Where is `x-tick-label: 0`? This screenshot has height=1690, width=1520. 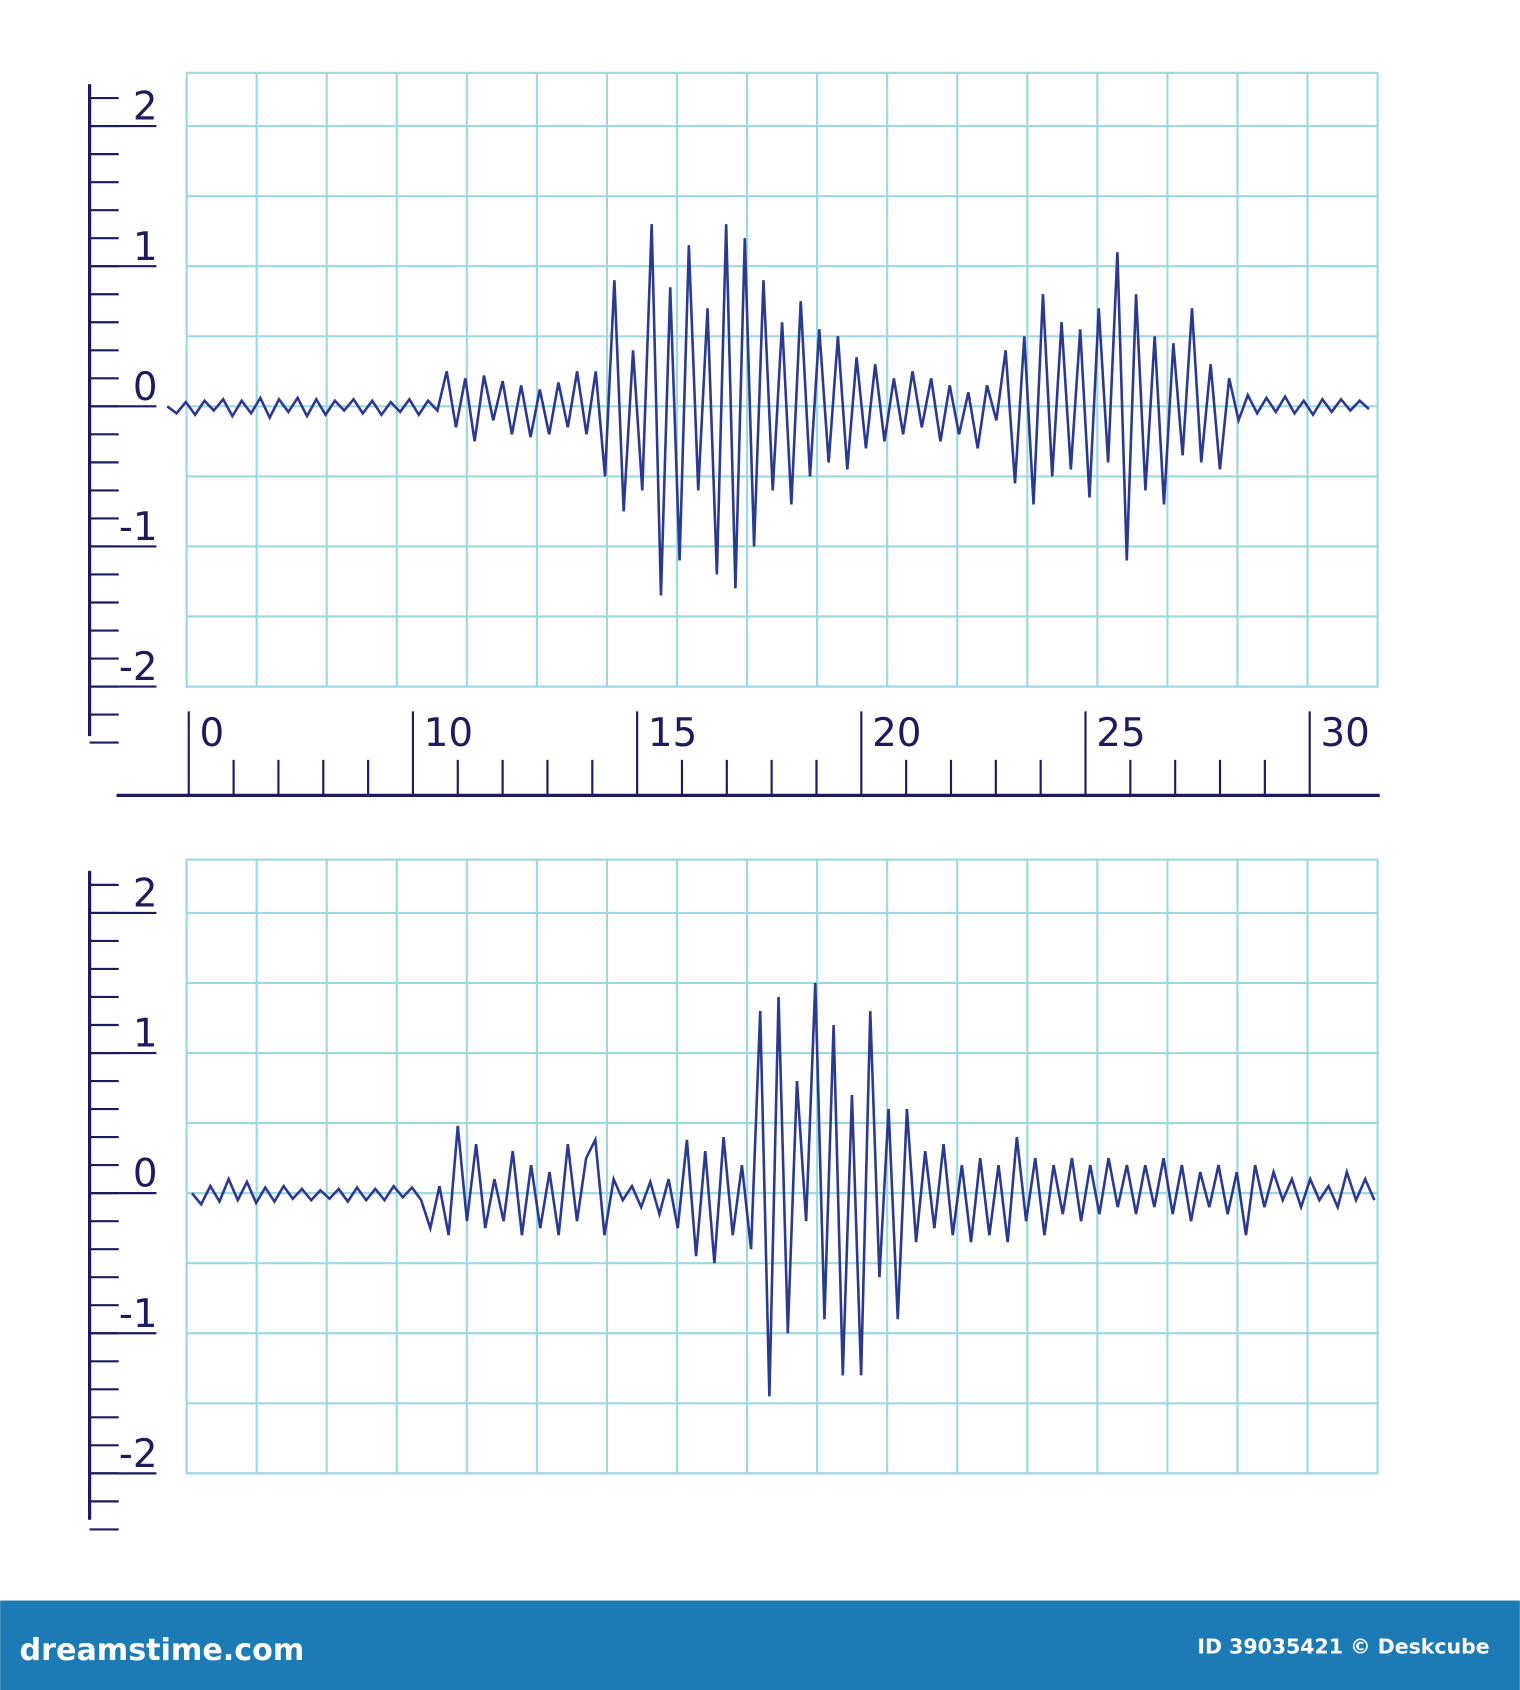 x-tick-label: 0 is located at coordinates (212, 733).